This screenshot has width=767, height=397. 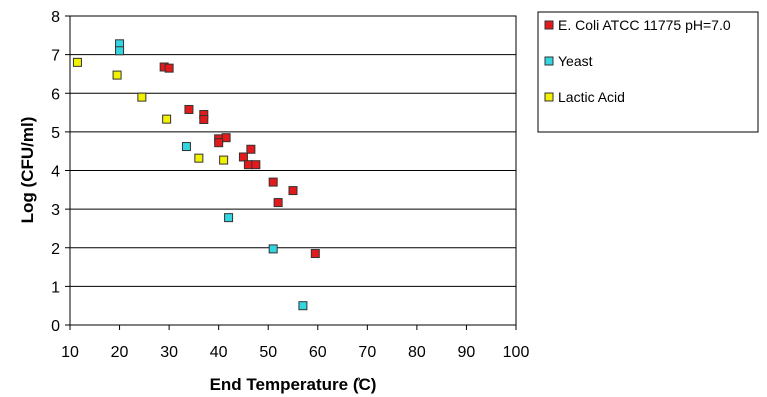 What do you see at coordinates (219, 352) in the screenshot?
I see `x-tick-label: 40` at bounding box center [219, 352].